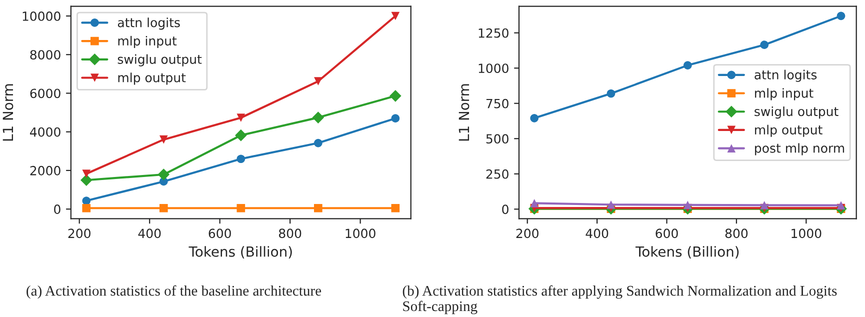 Image resolution: width=865 pixels, height=317 pixels. What do you see at coordinates (41, 16) in the screenshot?
I see `y-tick-label: 10000` at bounding box center [41, 16].